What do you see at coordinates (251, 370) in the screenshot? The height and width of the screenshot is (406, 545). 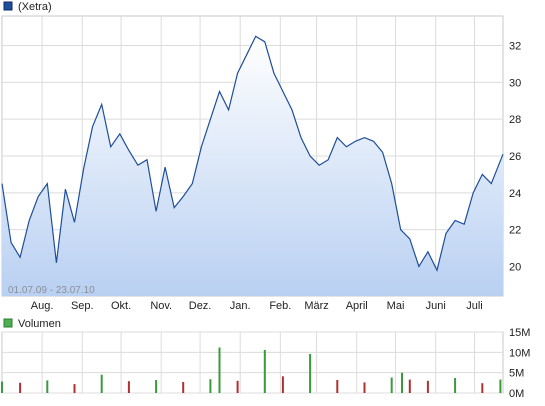 I see `volume-bars` at bounding box center [251, 370].